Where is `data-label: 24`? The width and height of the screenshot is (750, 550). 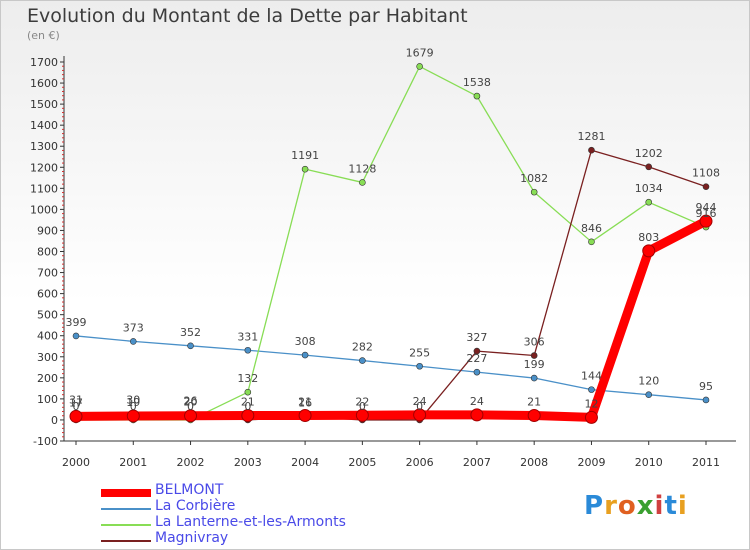
data-label: 24 is located at coordinates (477, 401).